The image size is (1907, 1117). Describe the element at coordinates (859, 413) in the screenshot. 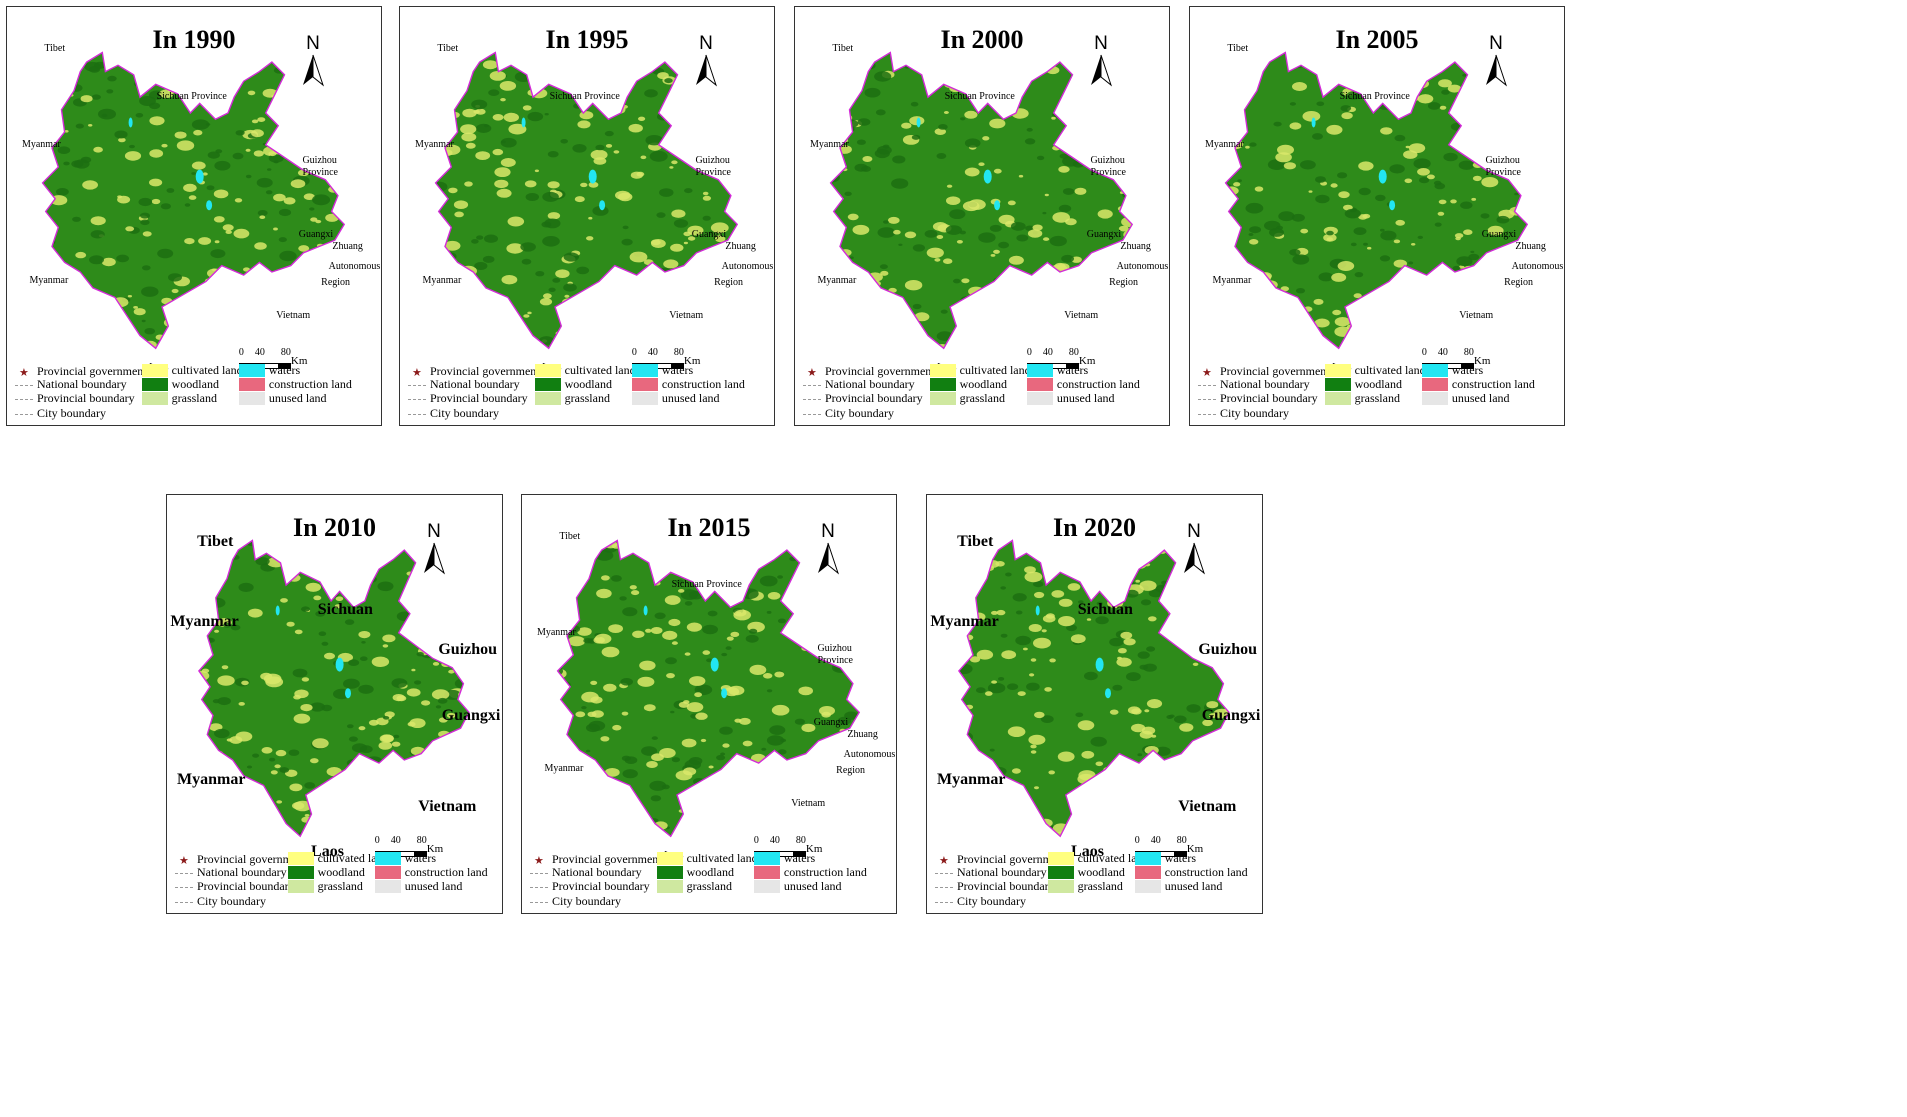

I see `legend-label: City boundary` at that location.